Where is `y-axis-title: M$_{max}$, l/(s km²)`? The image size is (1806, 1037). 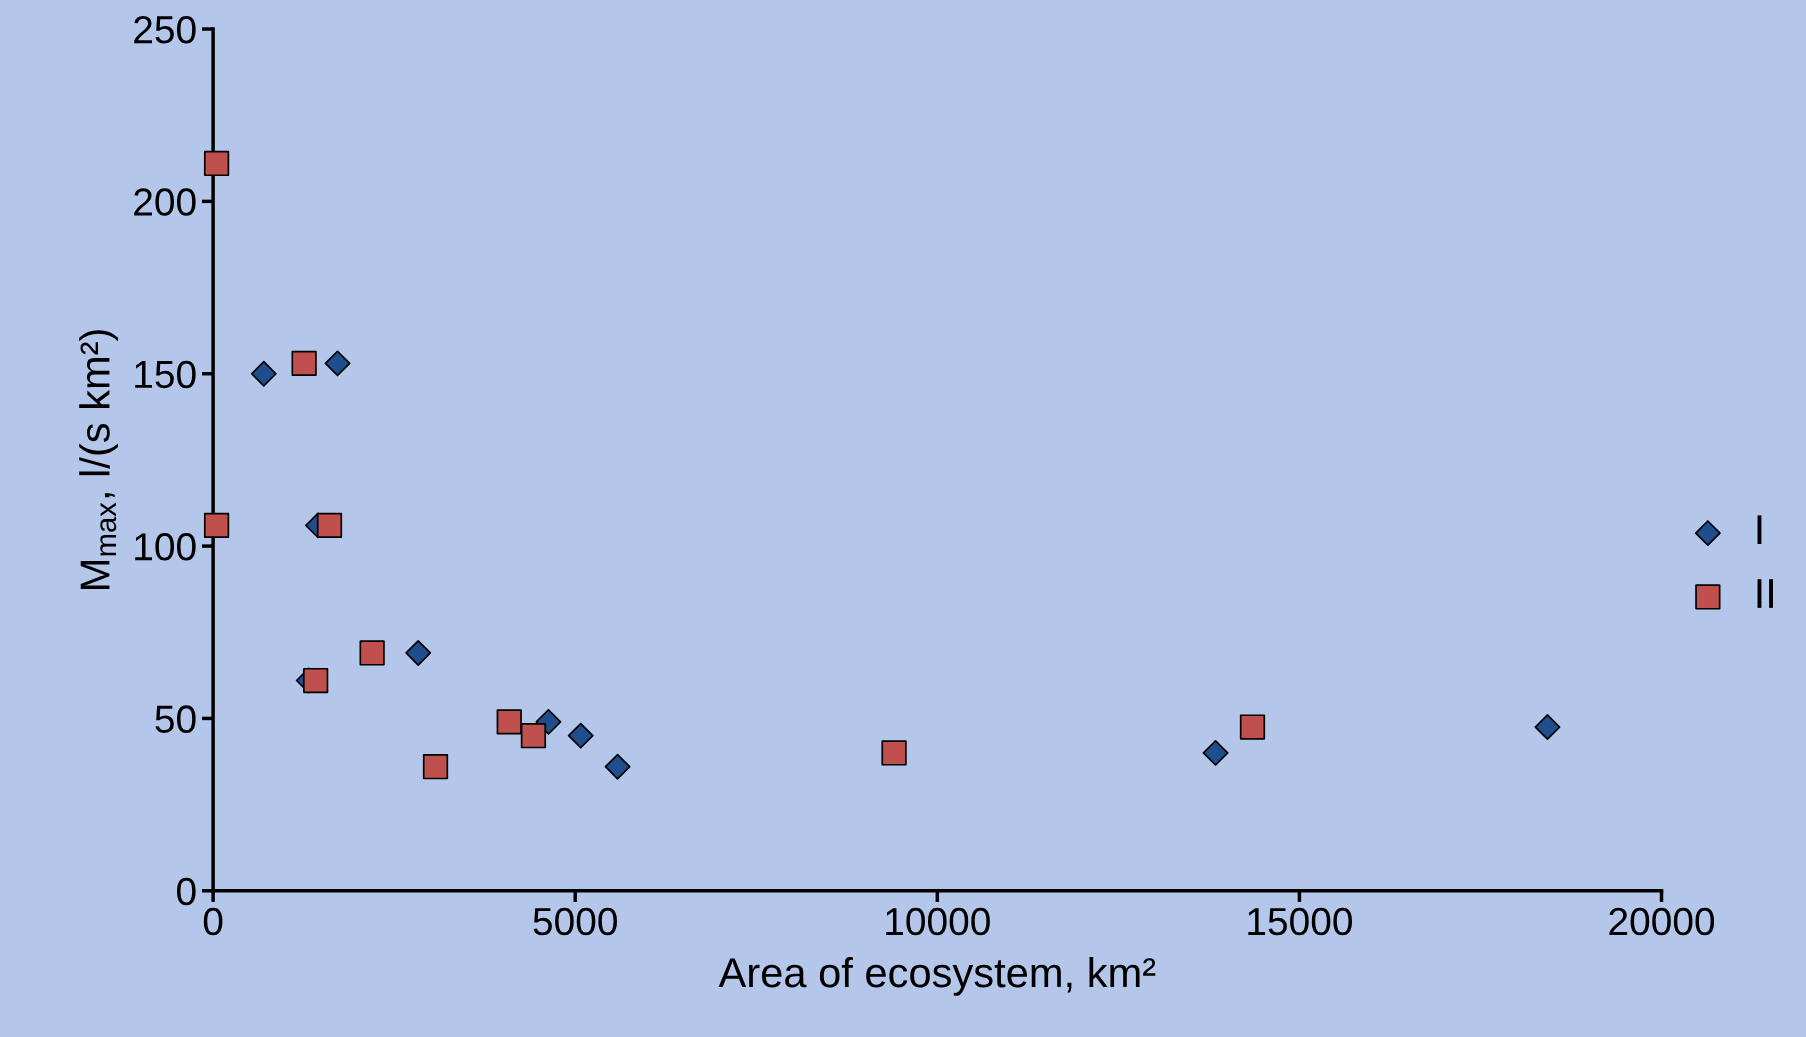
y-axis-title: M$_{max}$, l/(s km²) is located at coordinates (99, 459).